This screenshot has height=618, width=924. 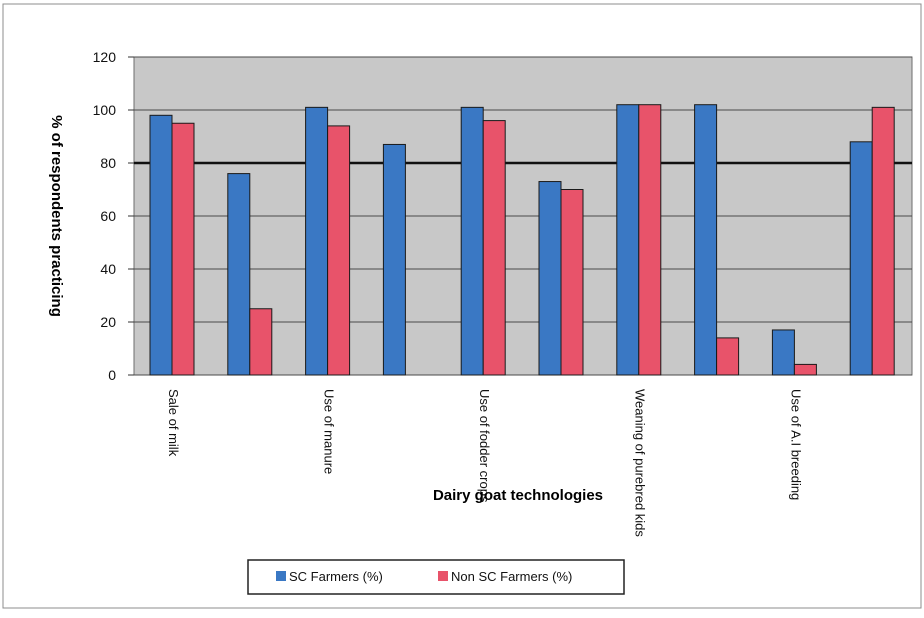 I want to click on legend-box, so click(x=436, y=577).